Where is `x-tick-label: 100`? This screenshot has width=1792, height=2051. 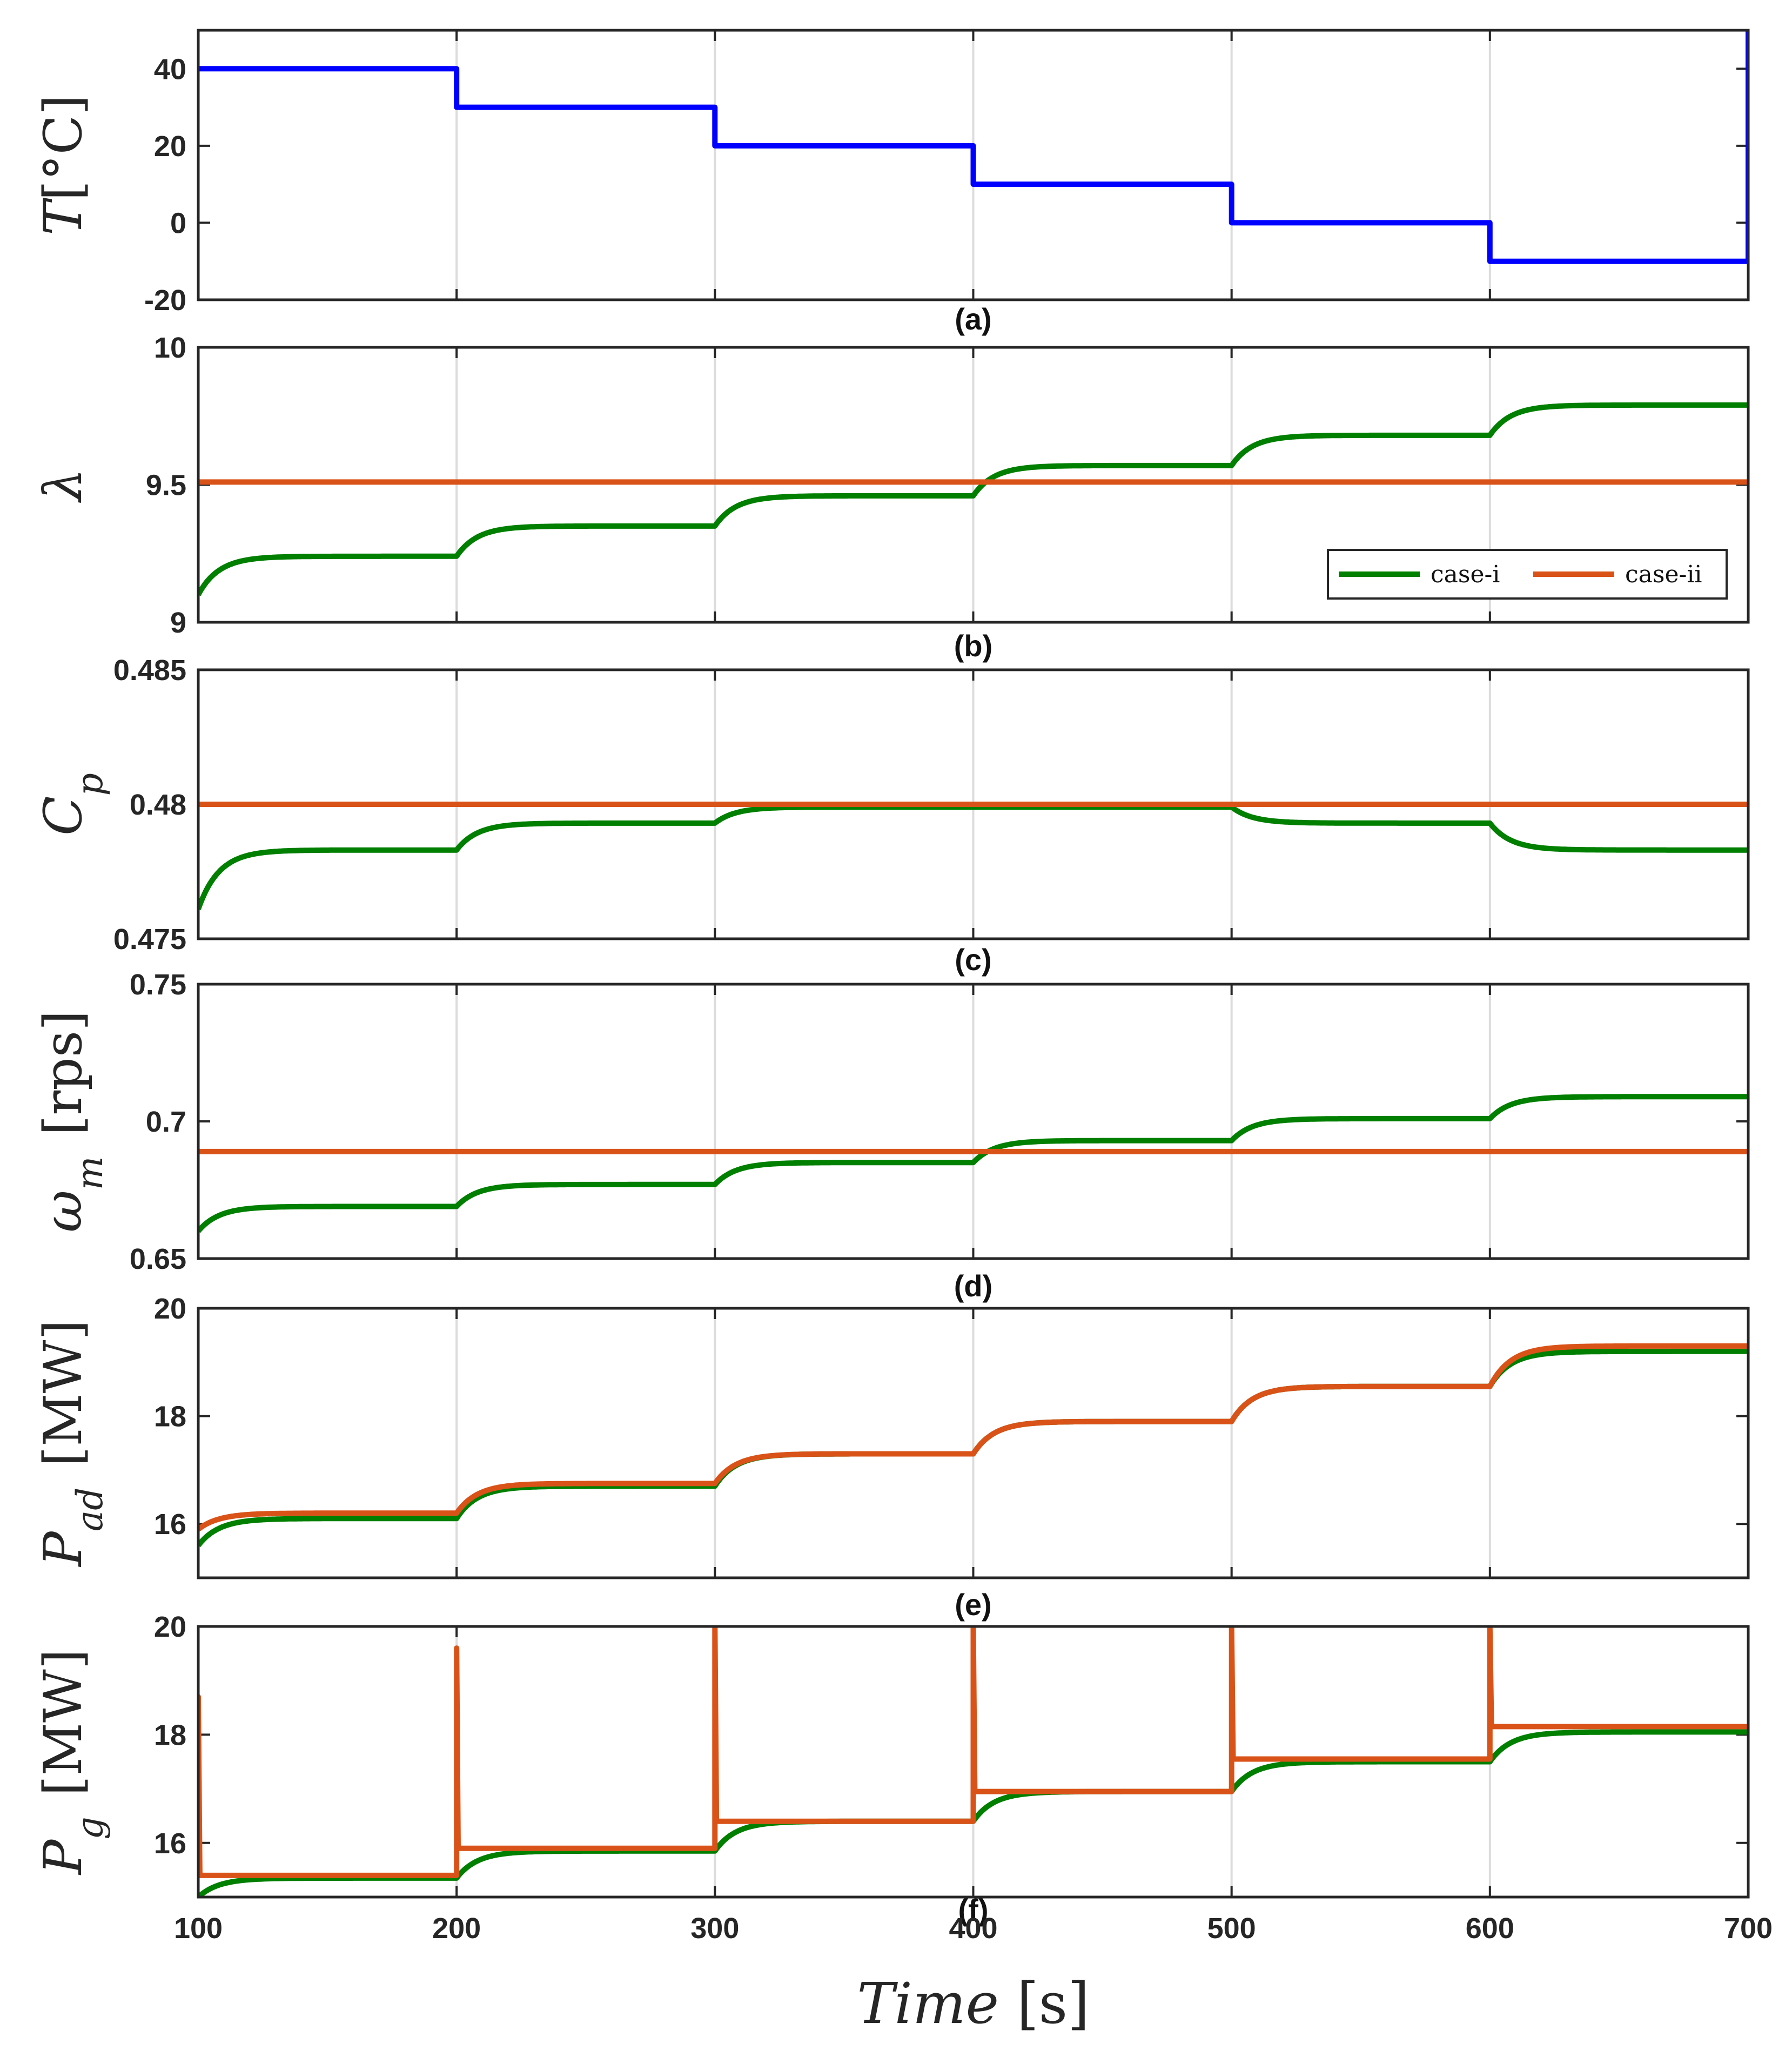 x-tick-label: 100 is located at coordinates (198, 1928).